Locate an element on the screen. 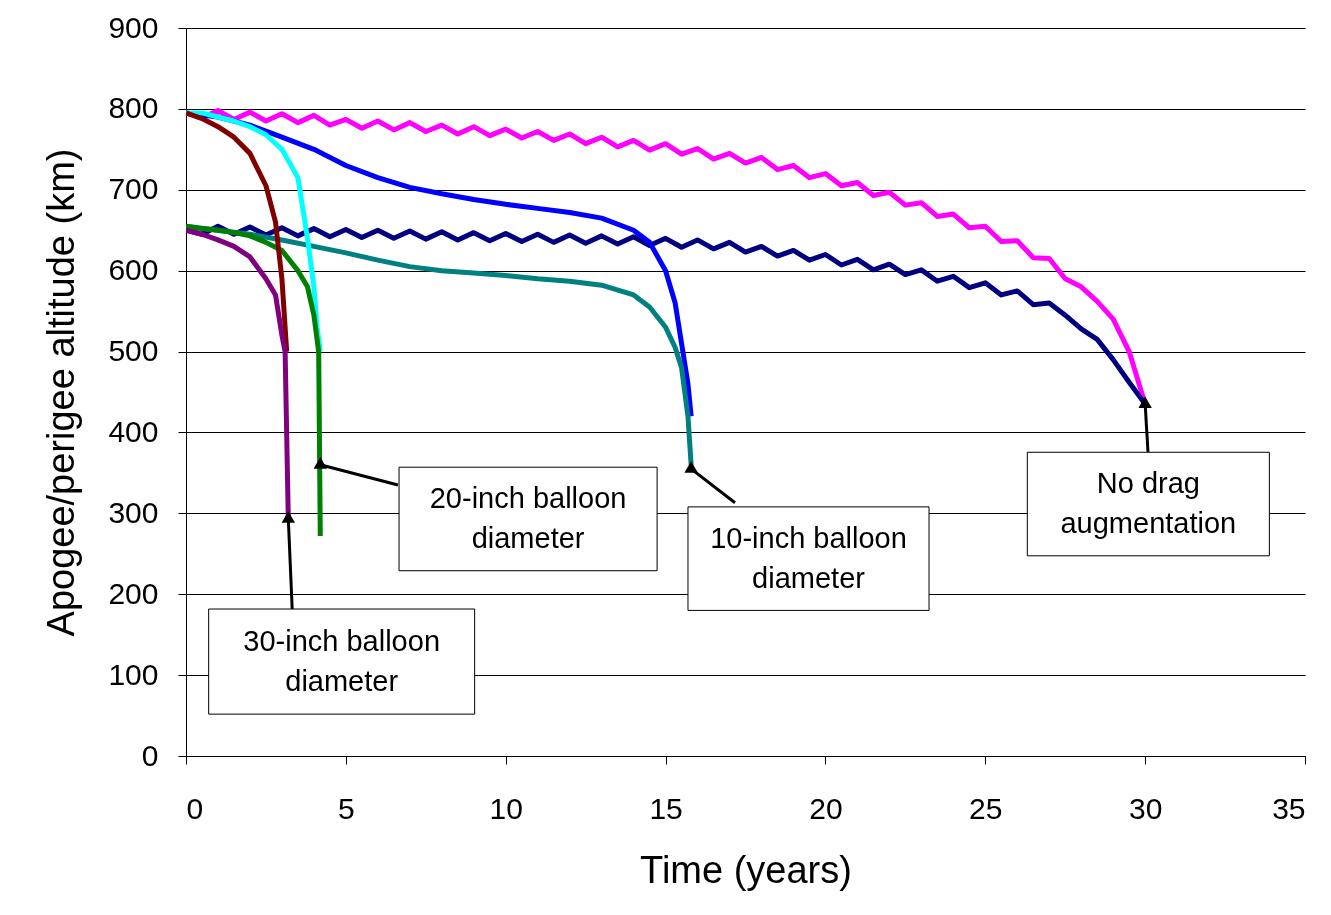  y-tick-label: 300 is located at coordinates (133, 512).